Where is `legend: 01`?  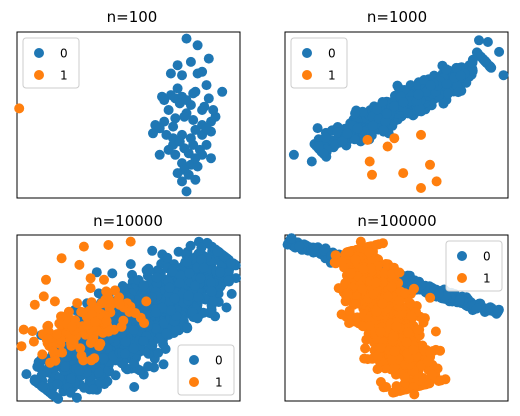 legend: 01 is located at coordinates (206, 370).